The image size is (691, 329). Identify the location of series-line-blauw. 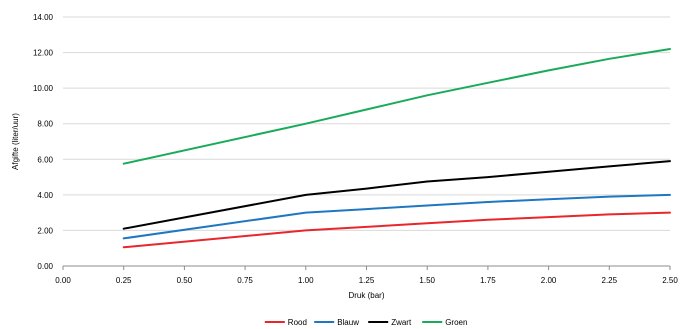
(396, 216).